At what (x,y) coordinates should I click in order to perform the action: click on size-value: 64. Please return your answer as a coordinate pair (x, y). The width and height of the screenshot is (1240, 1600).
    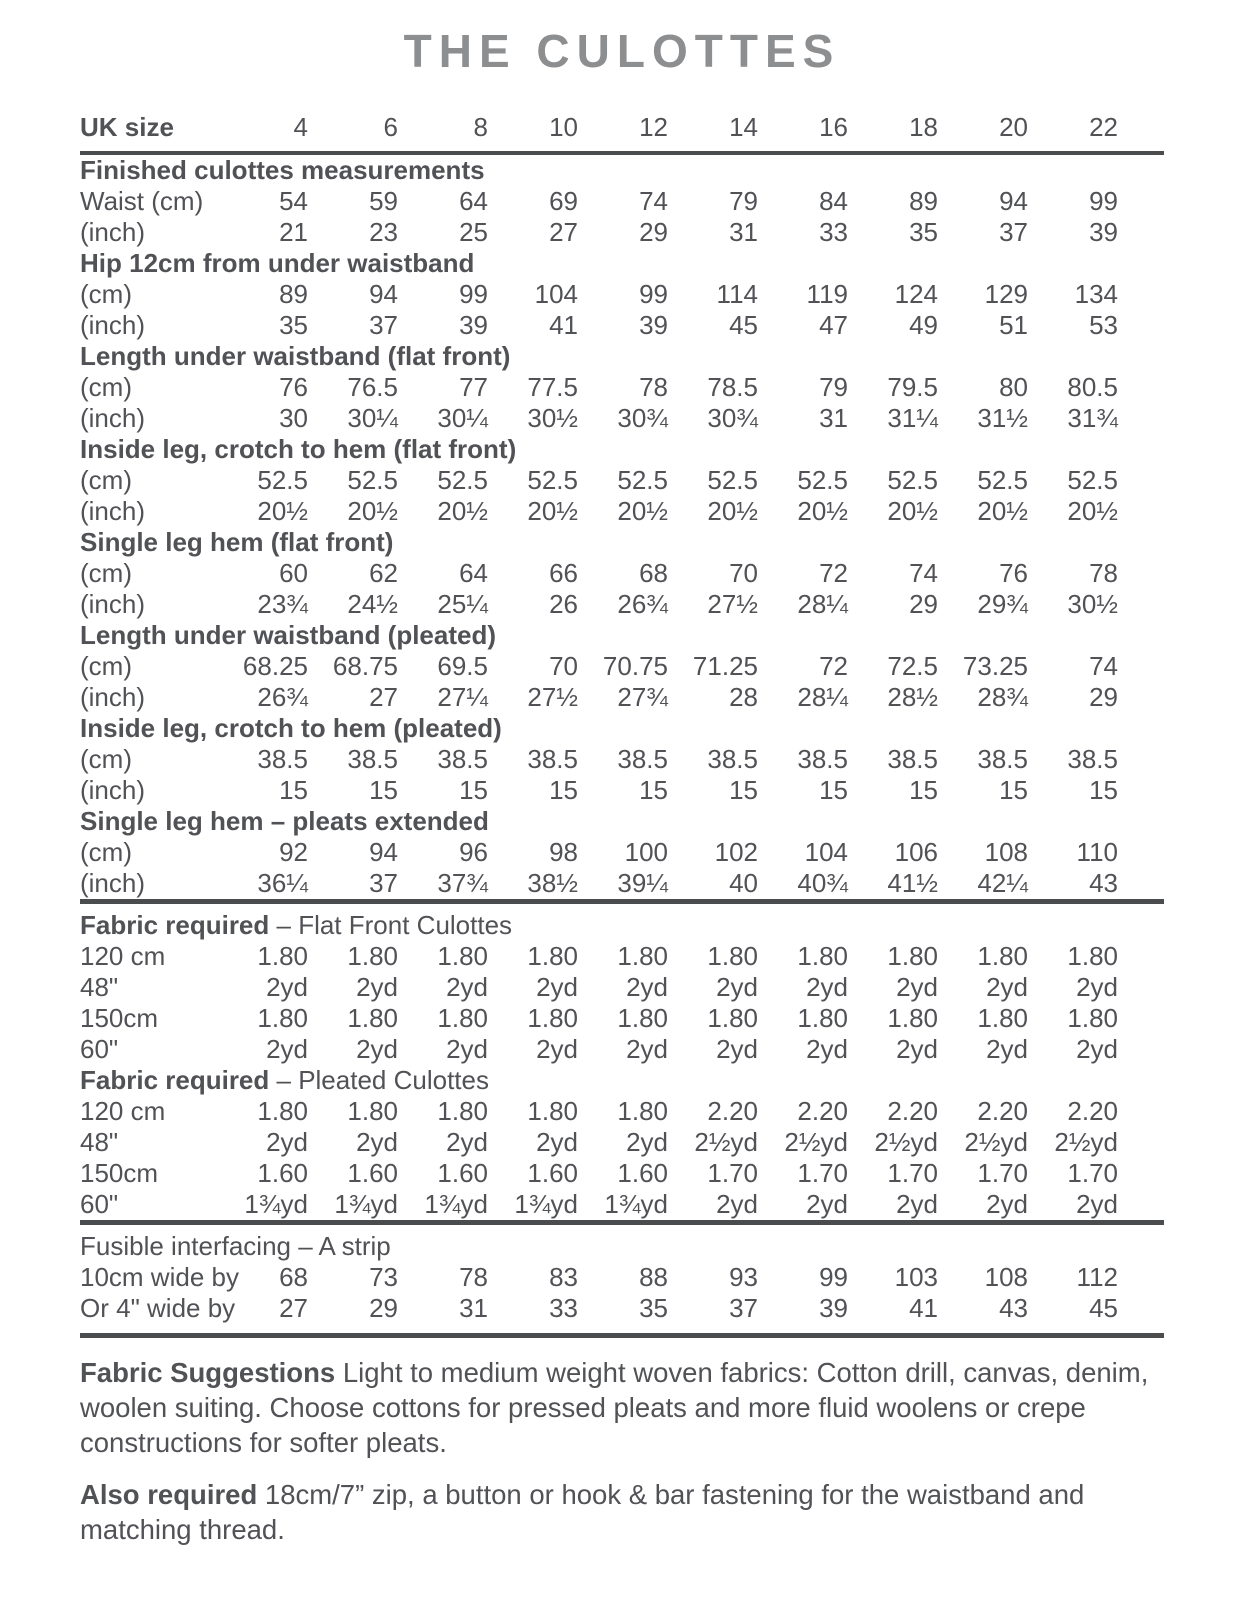
    Looking at the image, I should click on (473, 201).